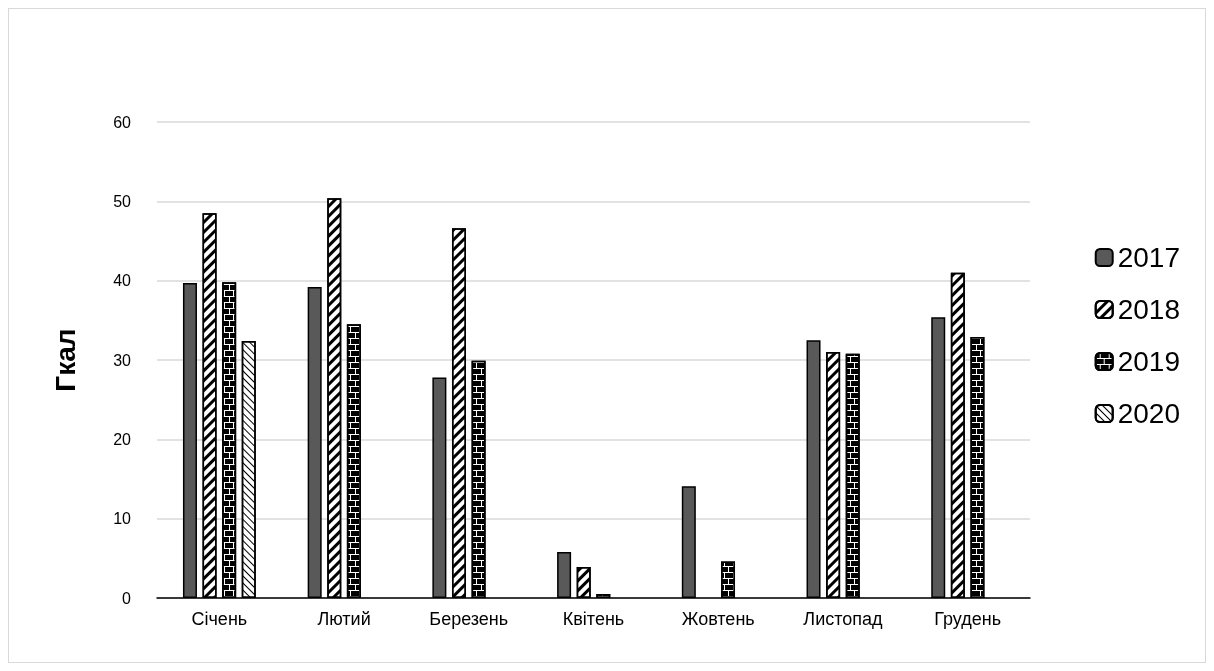  Describe the element at coordinates (122, 201) in the screenshot. I see `y-tick-label: 50` at that location.